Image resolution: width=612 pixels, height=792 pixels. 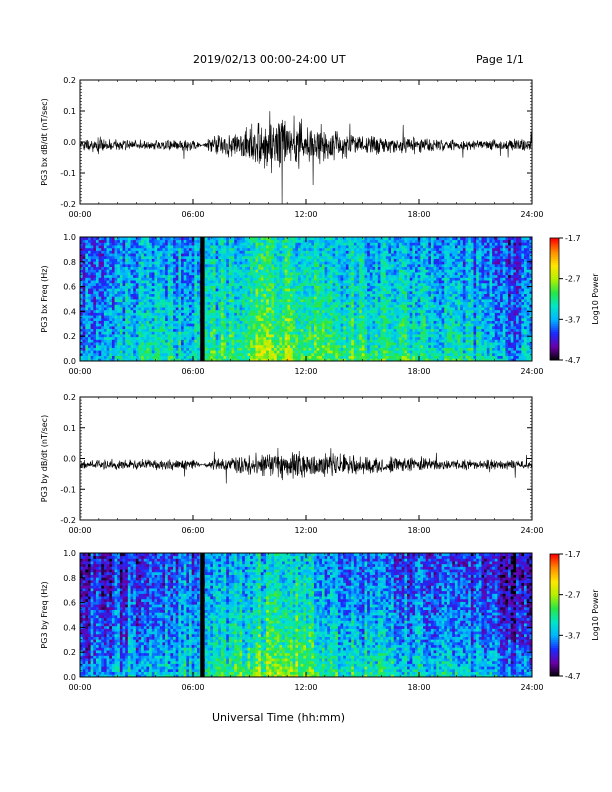 I want to click on panel-1-ytick-label: 0.2, so click(x=69, y=80).